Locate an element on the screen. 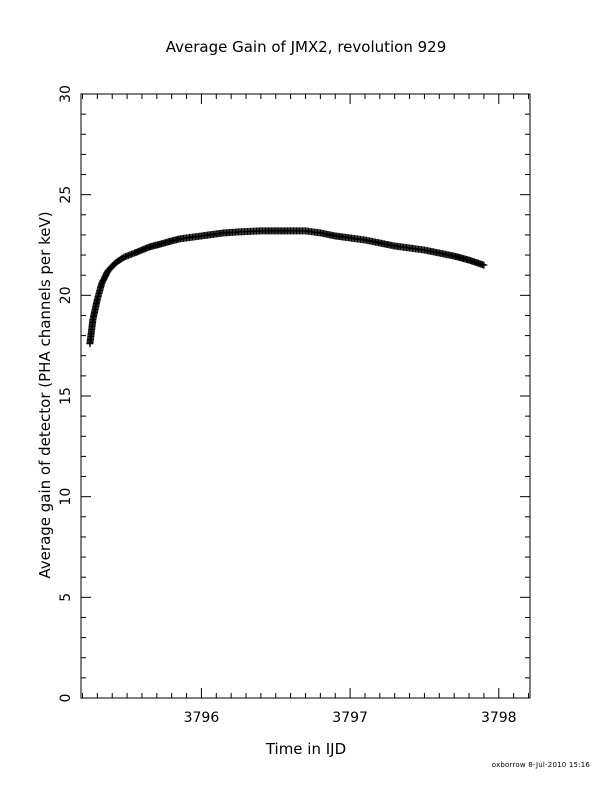  y-tick-label: 0 is located at coordinates (66, 698).